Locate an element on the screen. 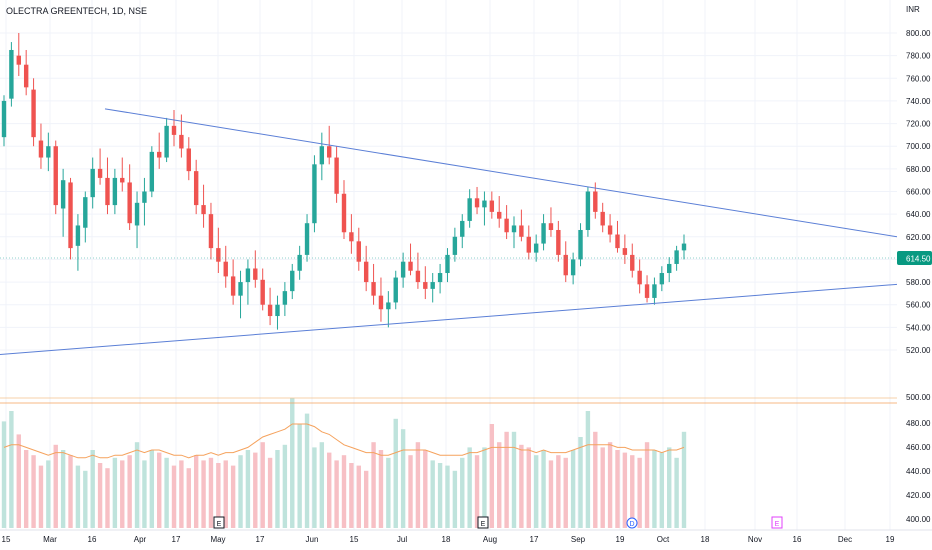 The image size is (932, 550). last-price-label: 614.50 is located at coordinates (918, 259).